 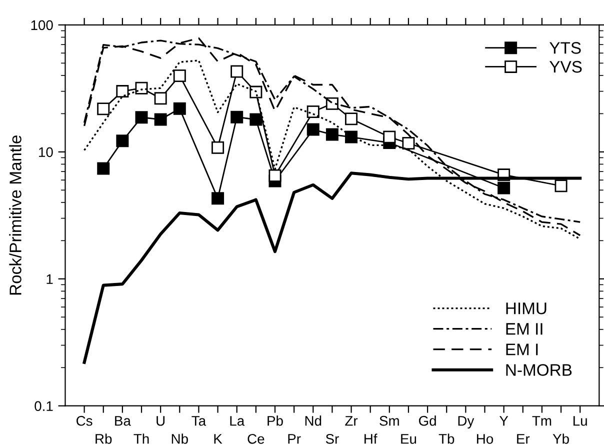 What do you see at coordinates (542, 421) in the screenshot?
I see `x-tick-label: Tm` at bounding box center [542, 421].